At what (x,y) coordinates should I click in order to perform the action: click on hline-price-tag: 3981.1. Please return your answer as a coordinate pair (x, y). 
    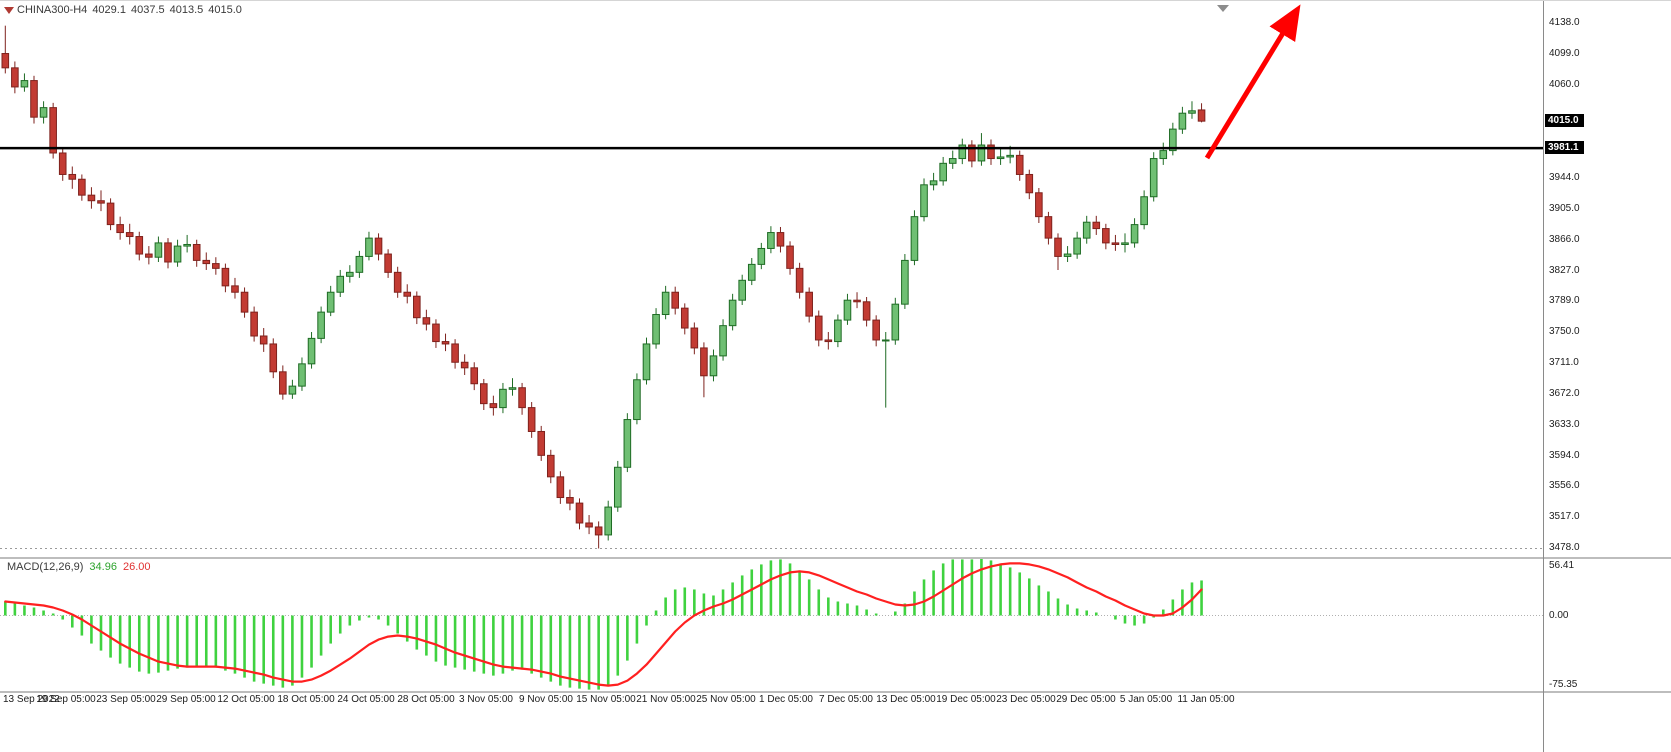
    Looking at the image, I should click on (1564, 148).